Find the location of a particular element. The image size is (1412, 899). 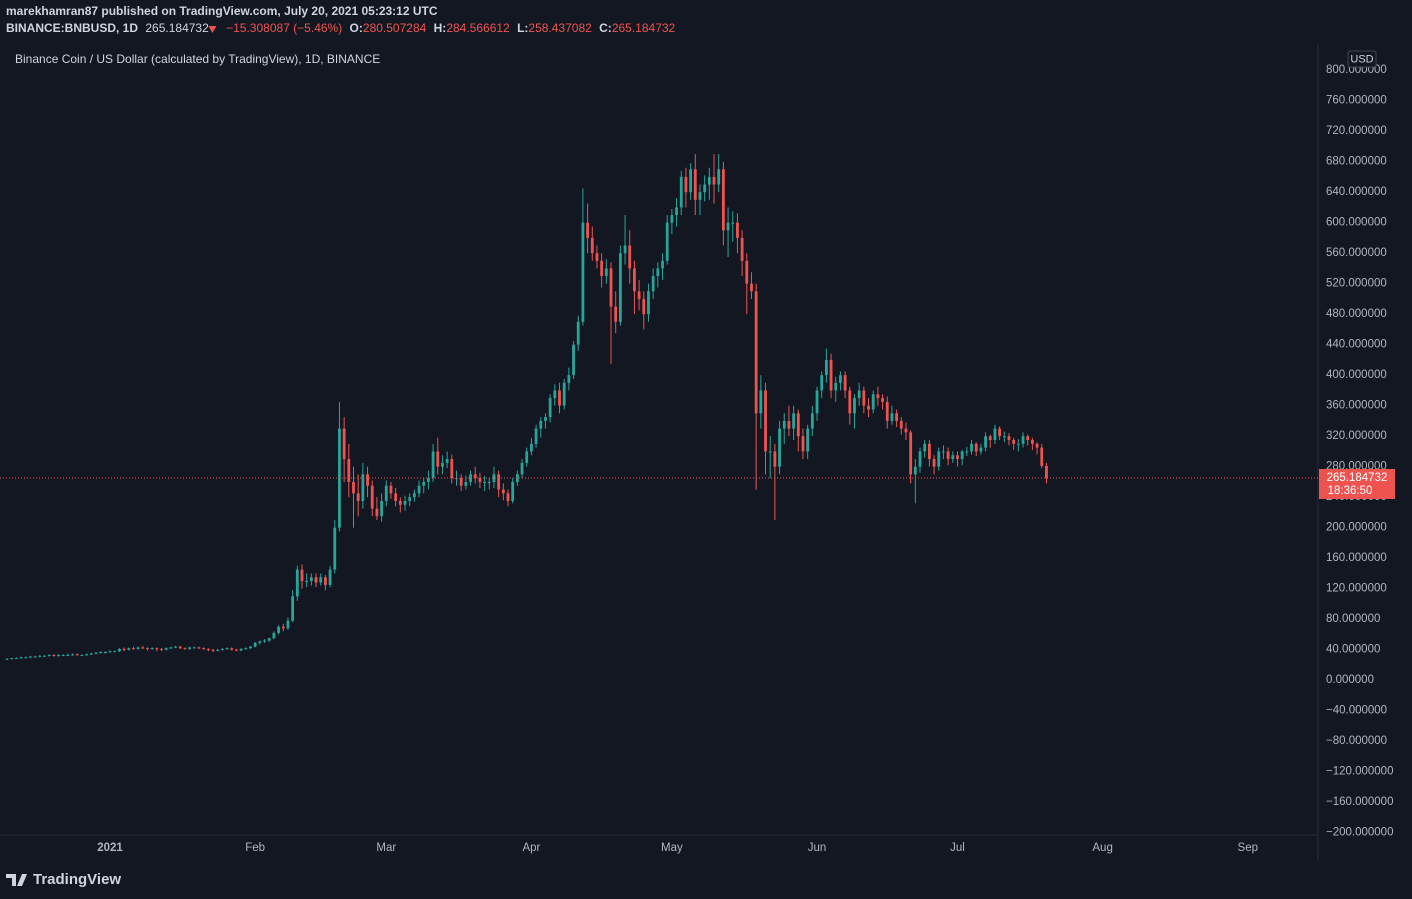

x-tick-label: Apr is located at coordinates (531, 848).